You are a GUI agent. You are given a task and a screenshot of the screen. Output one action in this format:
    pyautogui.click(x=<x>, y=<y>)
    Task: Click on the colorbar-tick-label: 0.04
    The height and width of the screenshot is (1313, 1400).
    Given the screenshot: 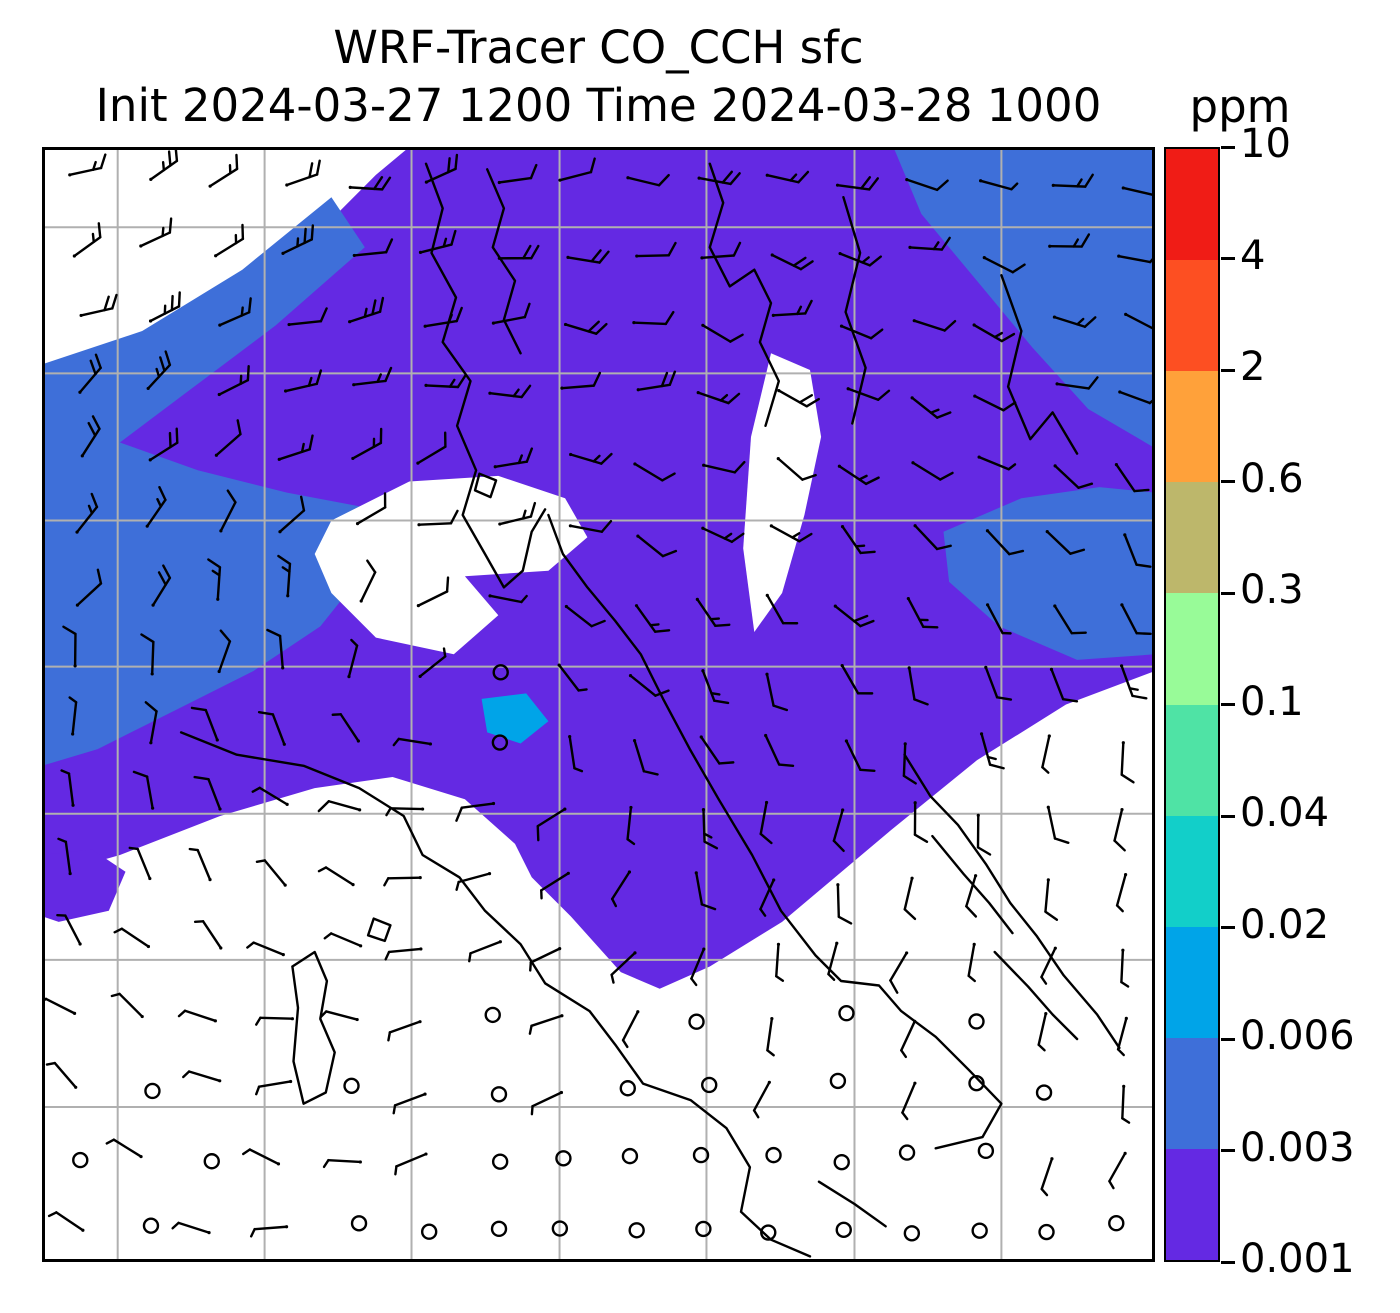 What is the action you would take?
    pyautogui.click(x=1285, y=813)
    